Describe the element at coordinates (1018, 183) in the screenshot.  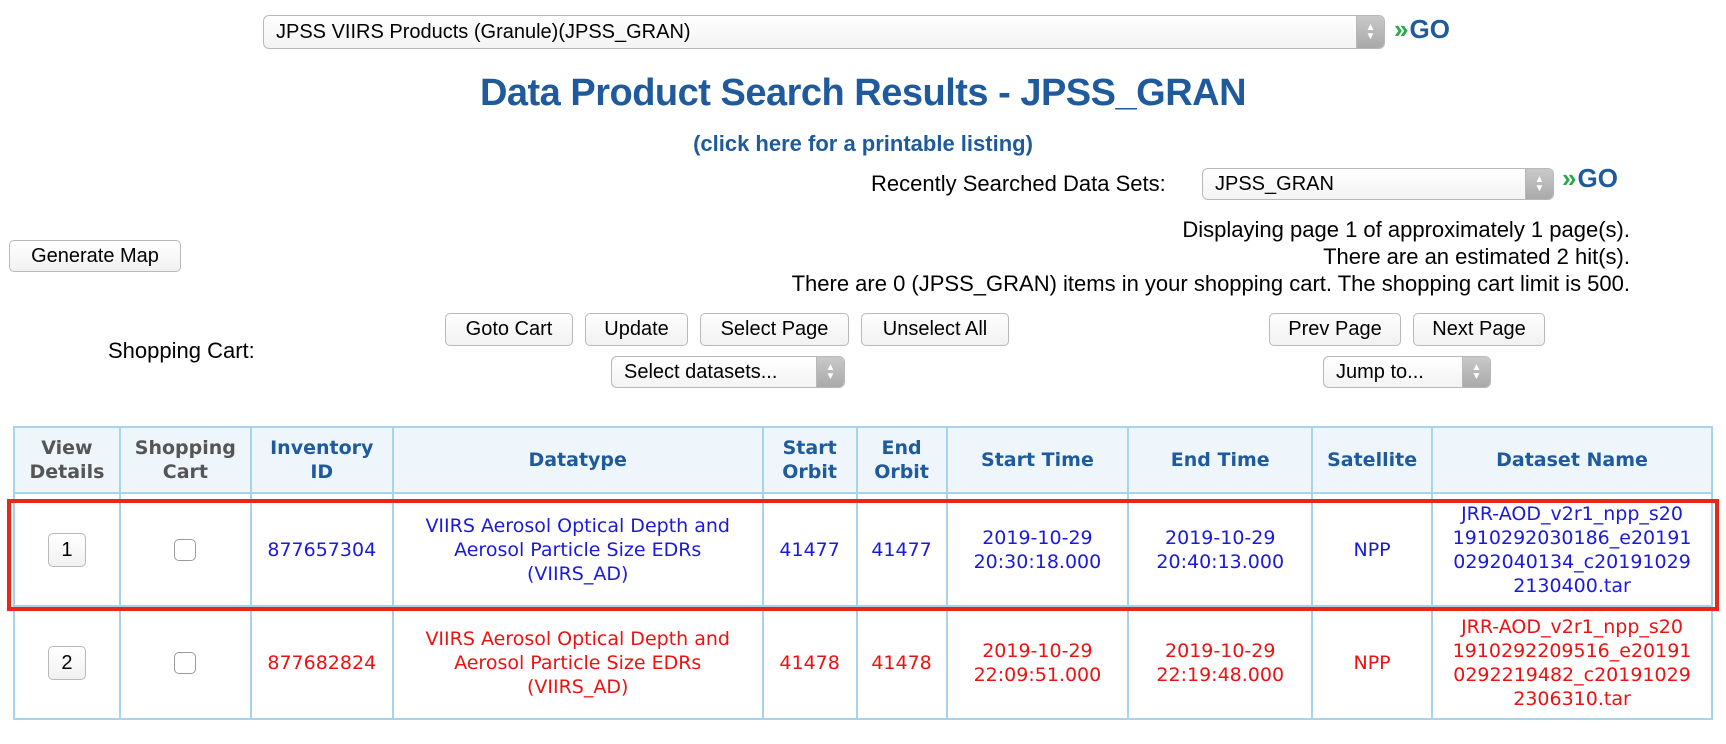
I see `recent-label: Recently Searched Data Sets:` at that location.